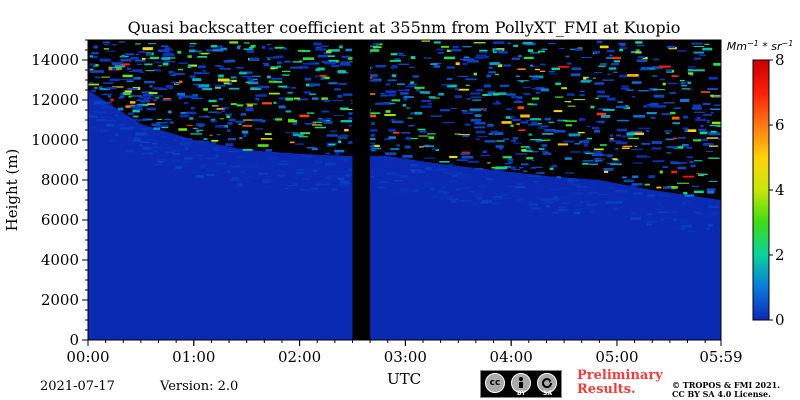 Image resolution: width=800 pixels, height=400 pixels. Describe the element at coordinates (521, 384) in the screenshot. I see `license-badge: cc BY SA` at that location.